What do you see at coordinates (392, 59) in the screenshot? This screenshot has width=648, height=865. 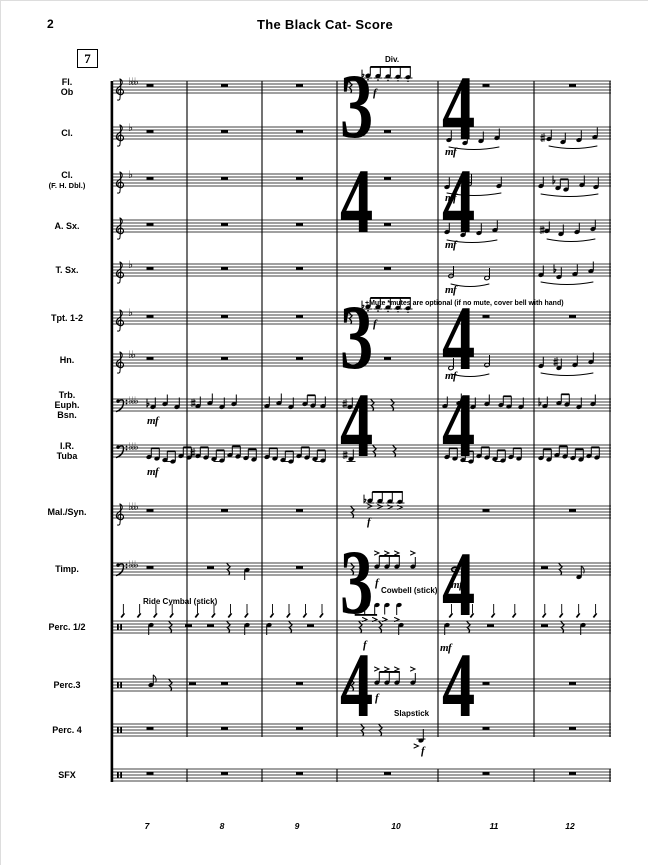 I see `div-annotation: Div.` at bounding box center [392, 59].